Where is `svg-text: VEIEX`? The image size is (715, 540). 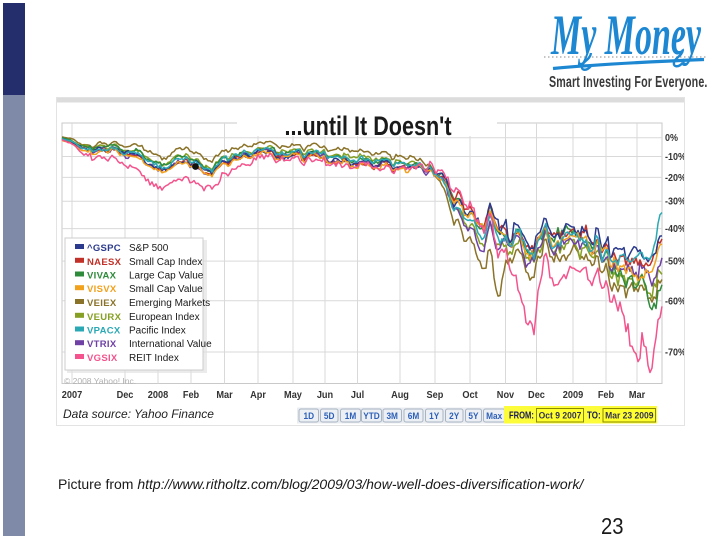 svg-text: VEIEX is located at coordinates (102, 303).